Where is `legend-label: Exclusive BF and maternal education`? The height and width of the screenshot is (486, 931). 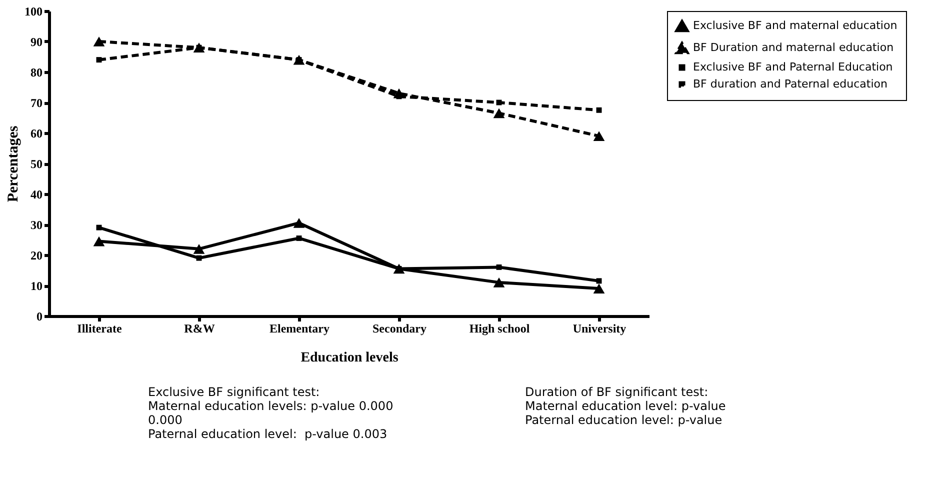
legend-label: Exclusive BF and maternal education is located at coordinates (795, 25).